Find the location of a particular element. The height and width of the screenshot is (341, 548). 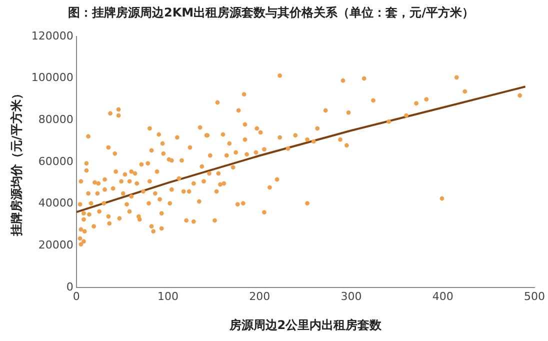

chart-title: 图：挂牌房源周边2KM出租房源套数与其价格关系（单位：套，元/平方米） is located at coordinates (271, 12).